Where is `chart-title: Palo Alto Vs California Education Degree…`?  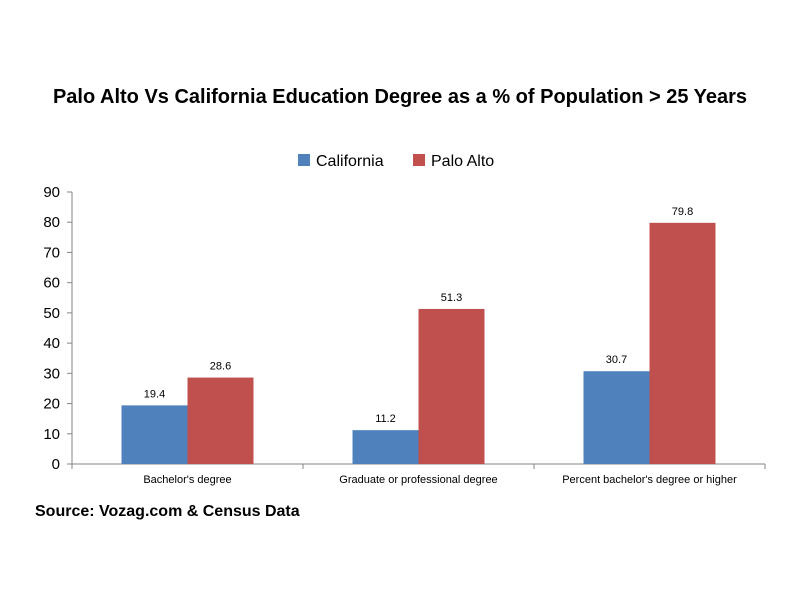 chart-title: Palo Alto Vs California Education Degree… is located at coordinates (400, 97).